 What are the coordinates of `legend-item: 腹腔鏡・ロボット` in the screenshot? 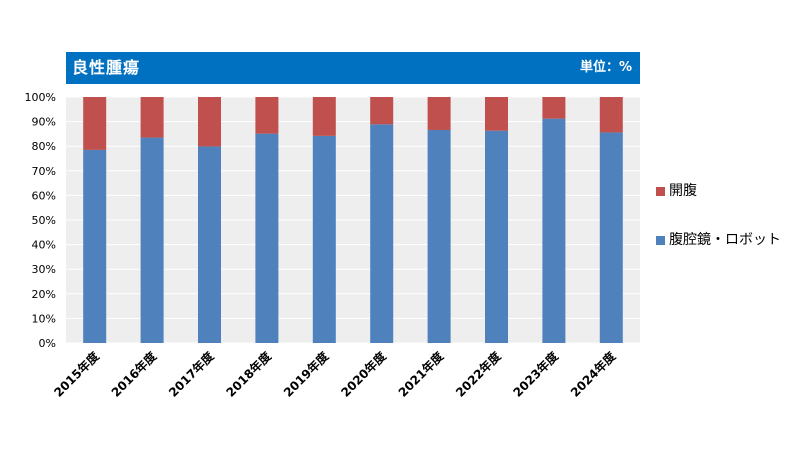 It's located at (718, 239).